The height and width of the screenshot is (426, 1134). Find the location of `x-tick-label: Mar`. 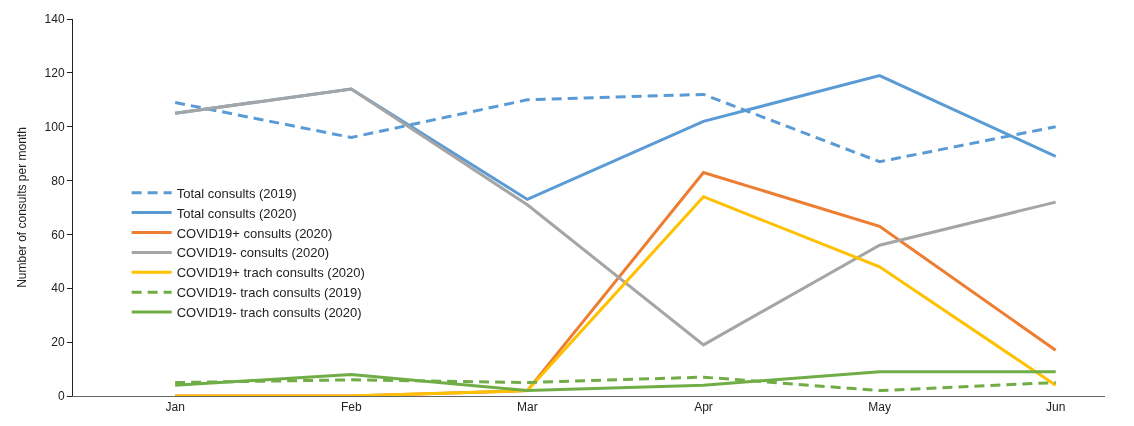

x-tick-label: Mar is located at coordinates (527, 407).